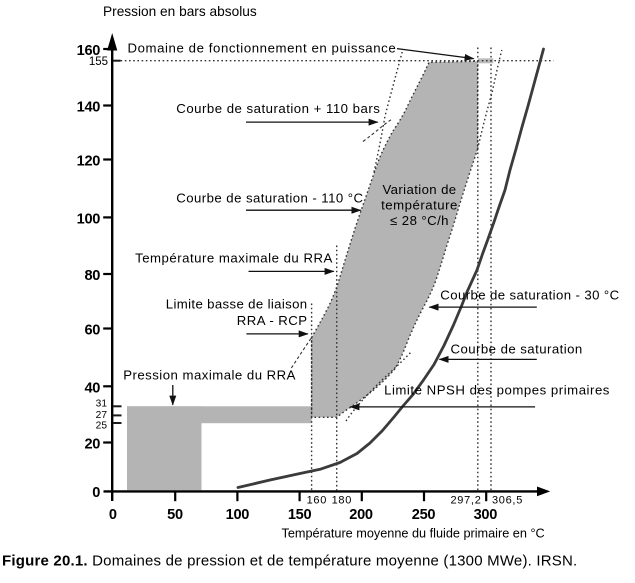 The image size is (635, 583). I want to click on svg-text: 300, so click(486, 515).